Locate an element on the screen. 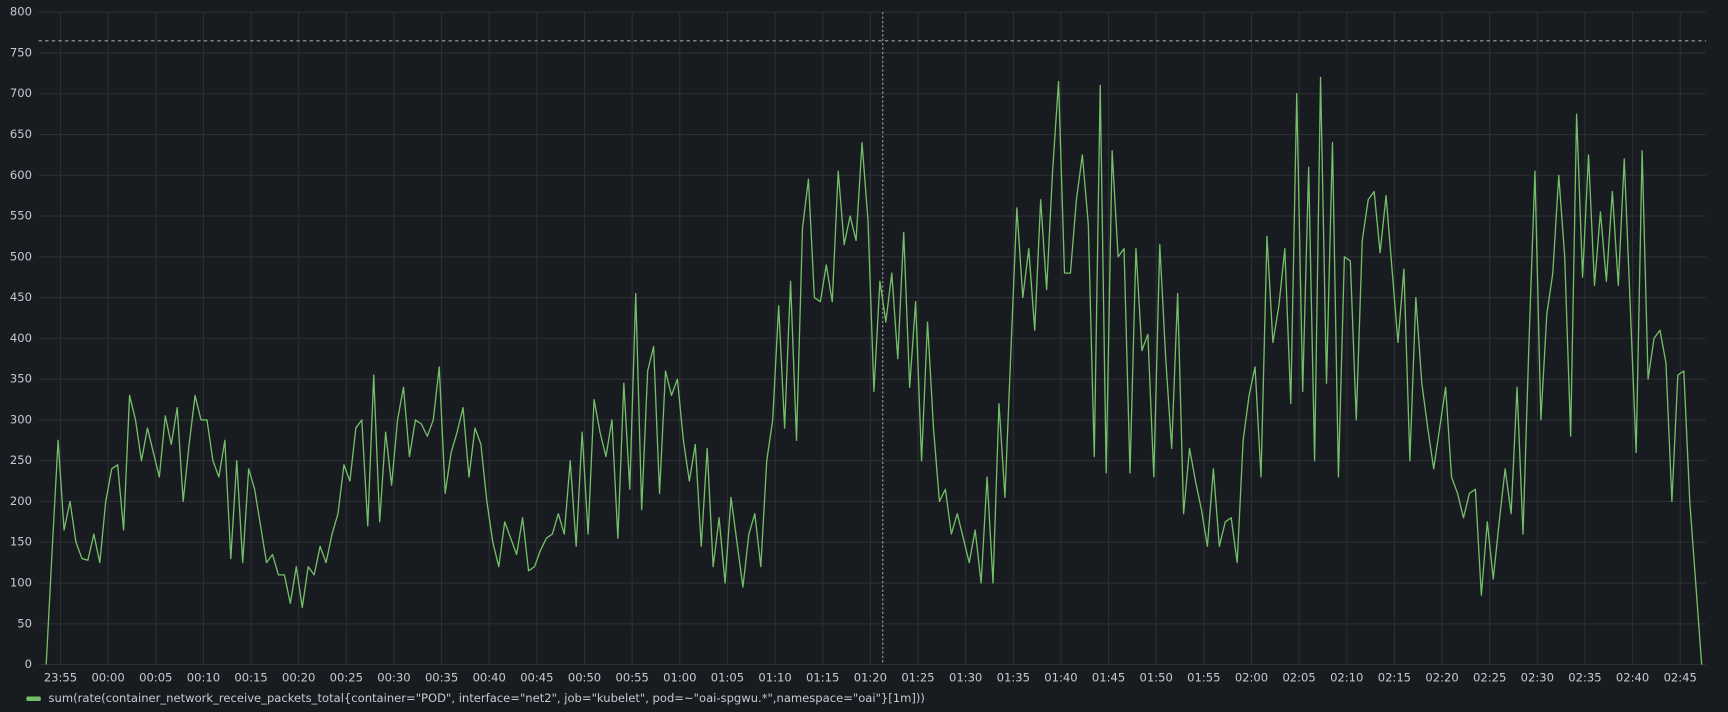  y-tick-label: 650 is located at coordinates (21, 134).